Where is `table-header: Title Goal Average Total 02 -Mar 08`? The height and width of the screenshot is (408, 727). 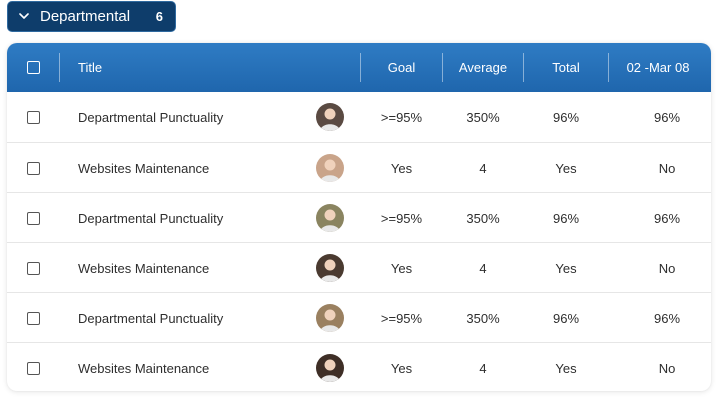 table-header: Title Goal Average Total 02 -Mar 08 is located at coordinates (359, 67).